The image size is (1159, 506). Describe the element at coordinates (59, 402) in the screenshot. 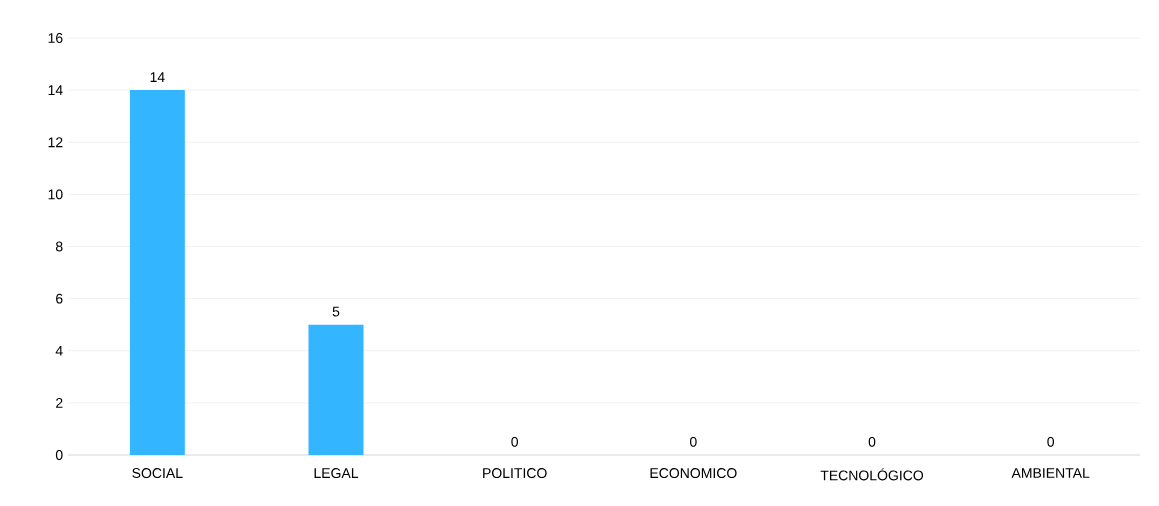

I see `y-tick-label: 2` at that location.